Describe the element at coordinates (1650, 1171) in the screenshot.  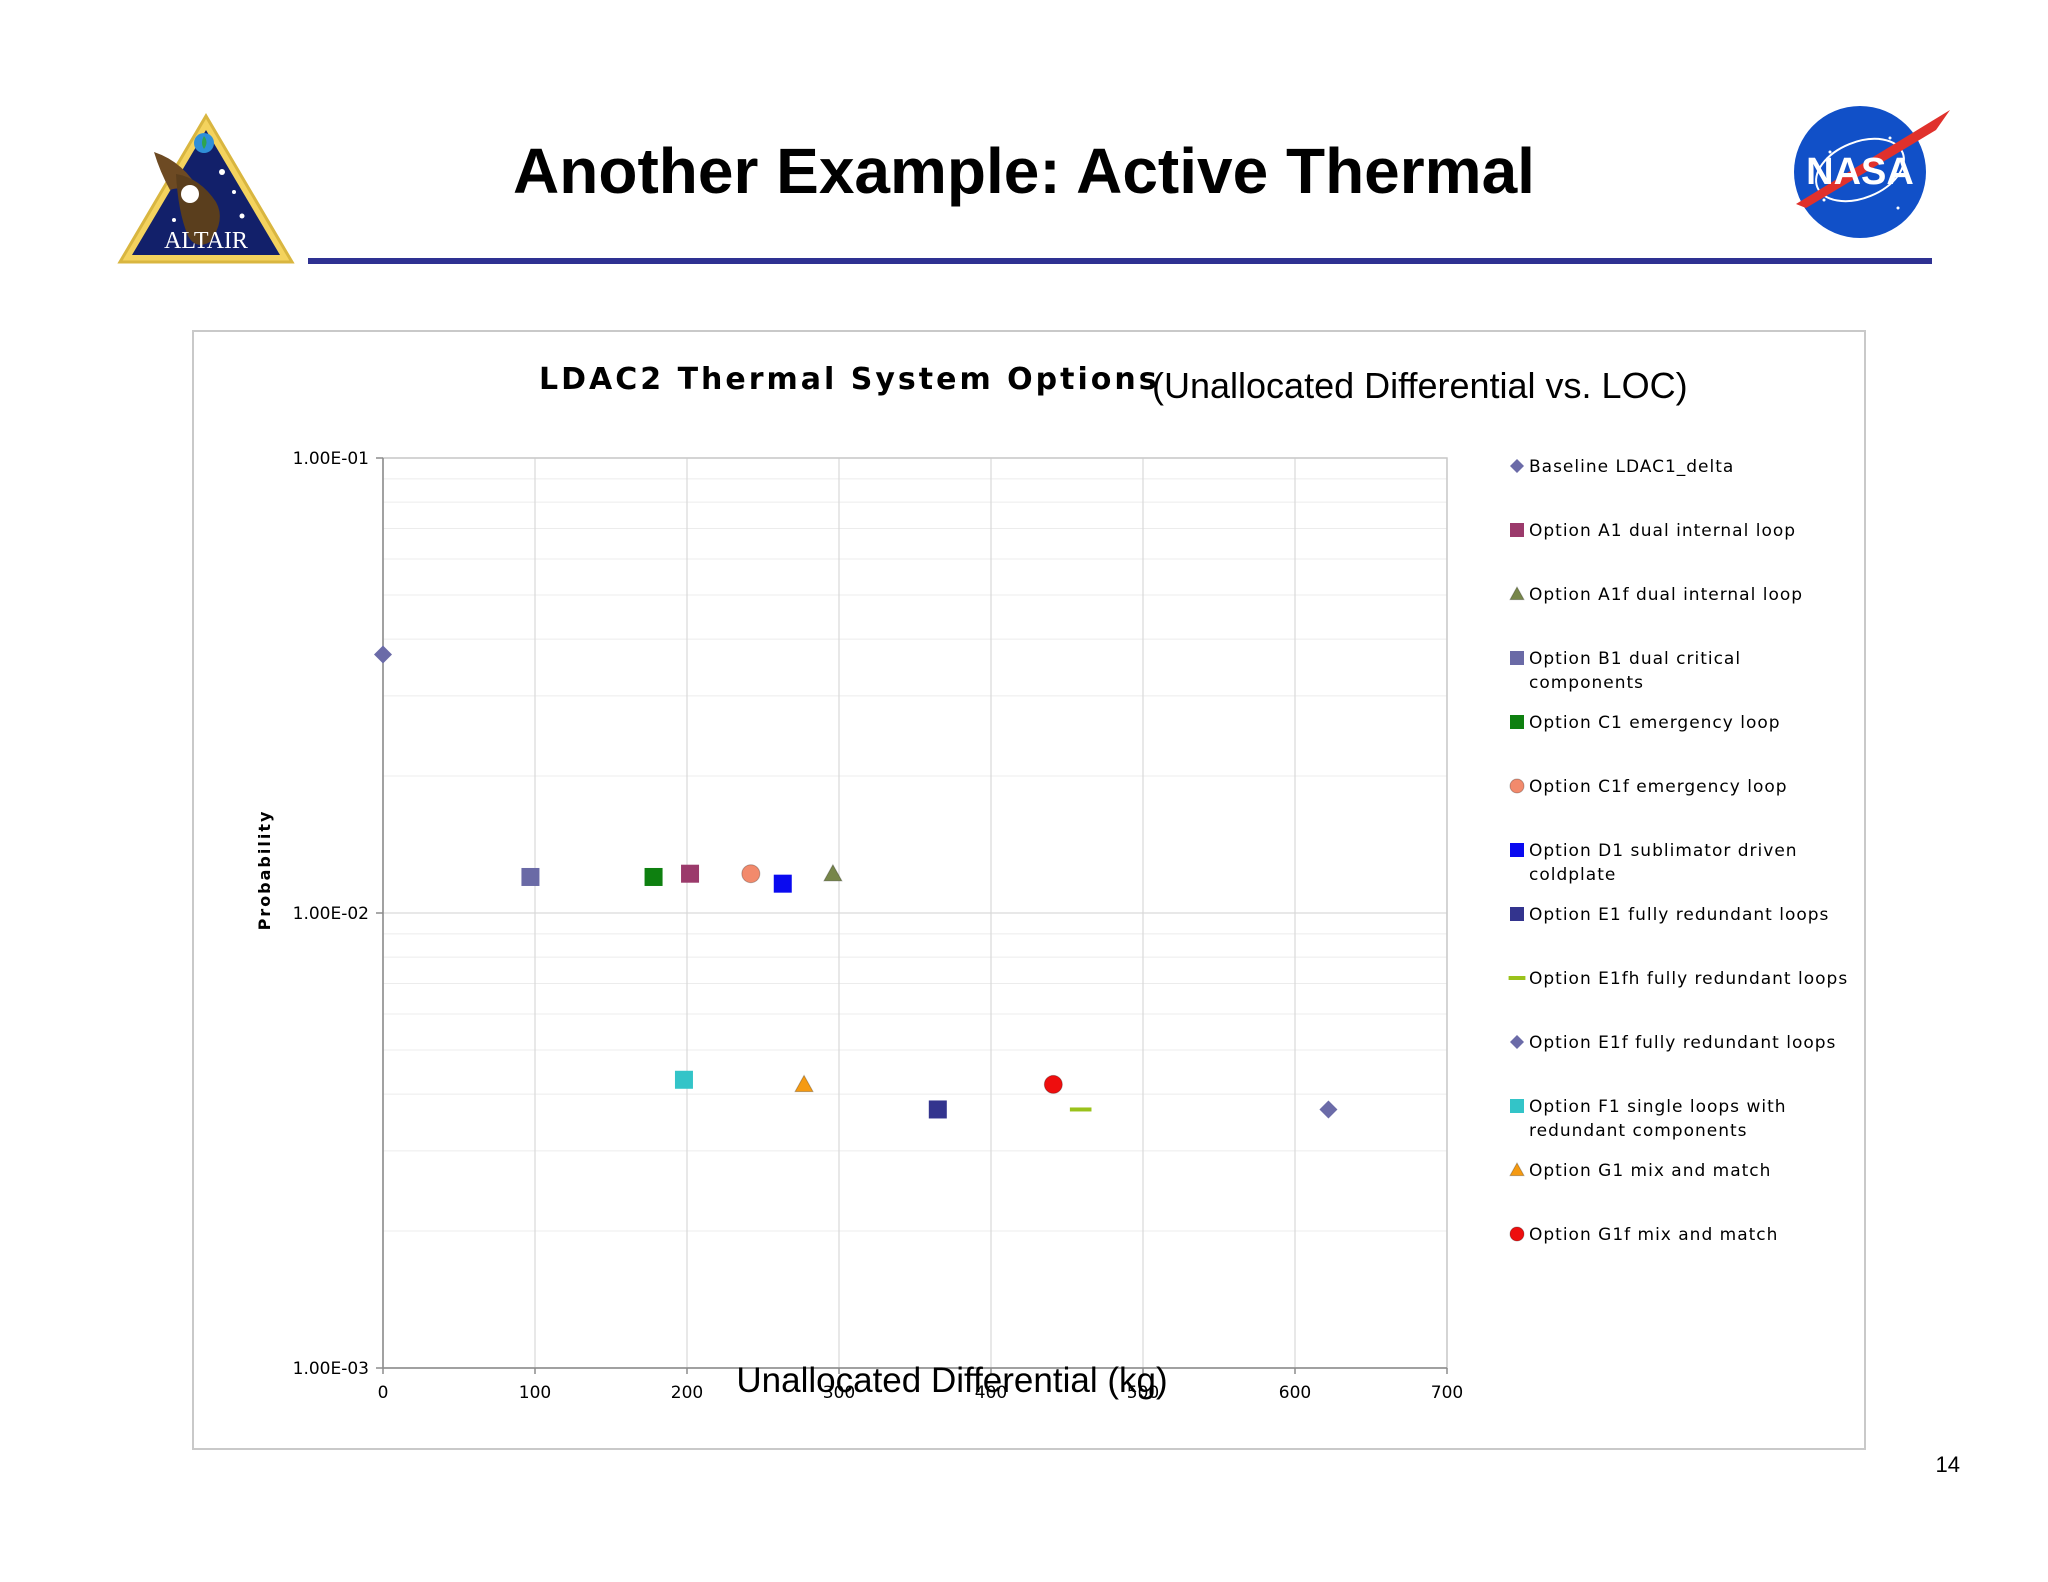
I see `legend-label: Option G1 mix and match` at that location.